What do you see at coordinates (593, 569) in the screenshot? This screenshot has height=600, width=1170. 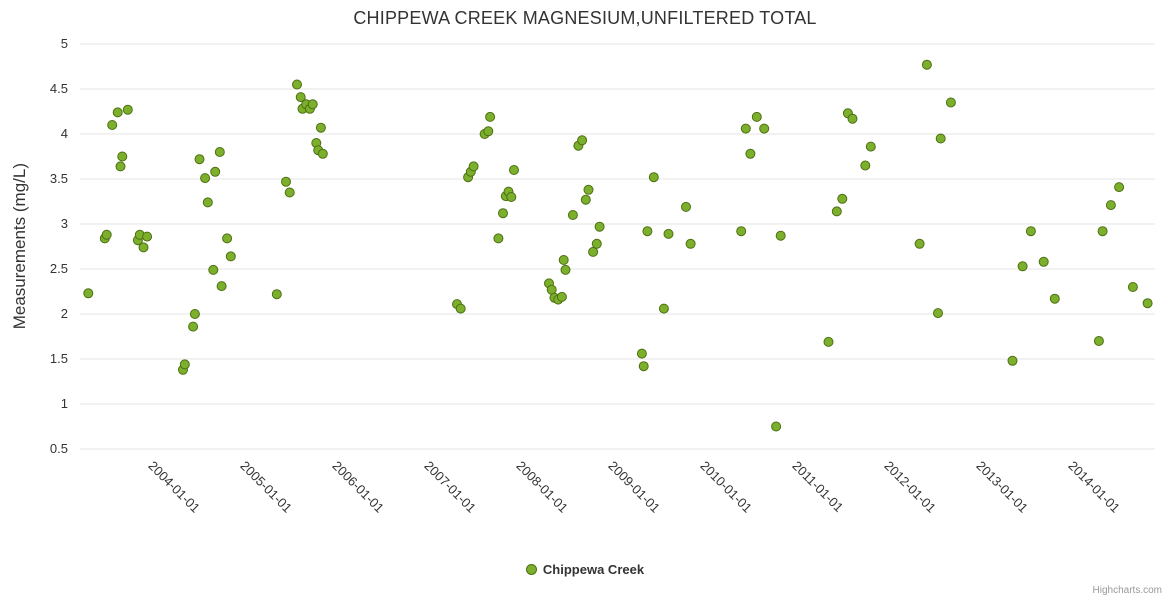 I see `legend-label: Chippewa Creek` at bounding box center [593, 569].